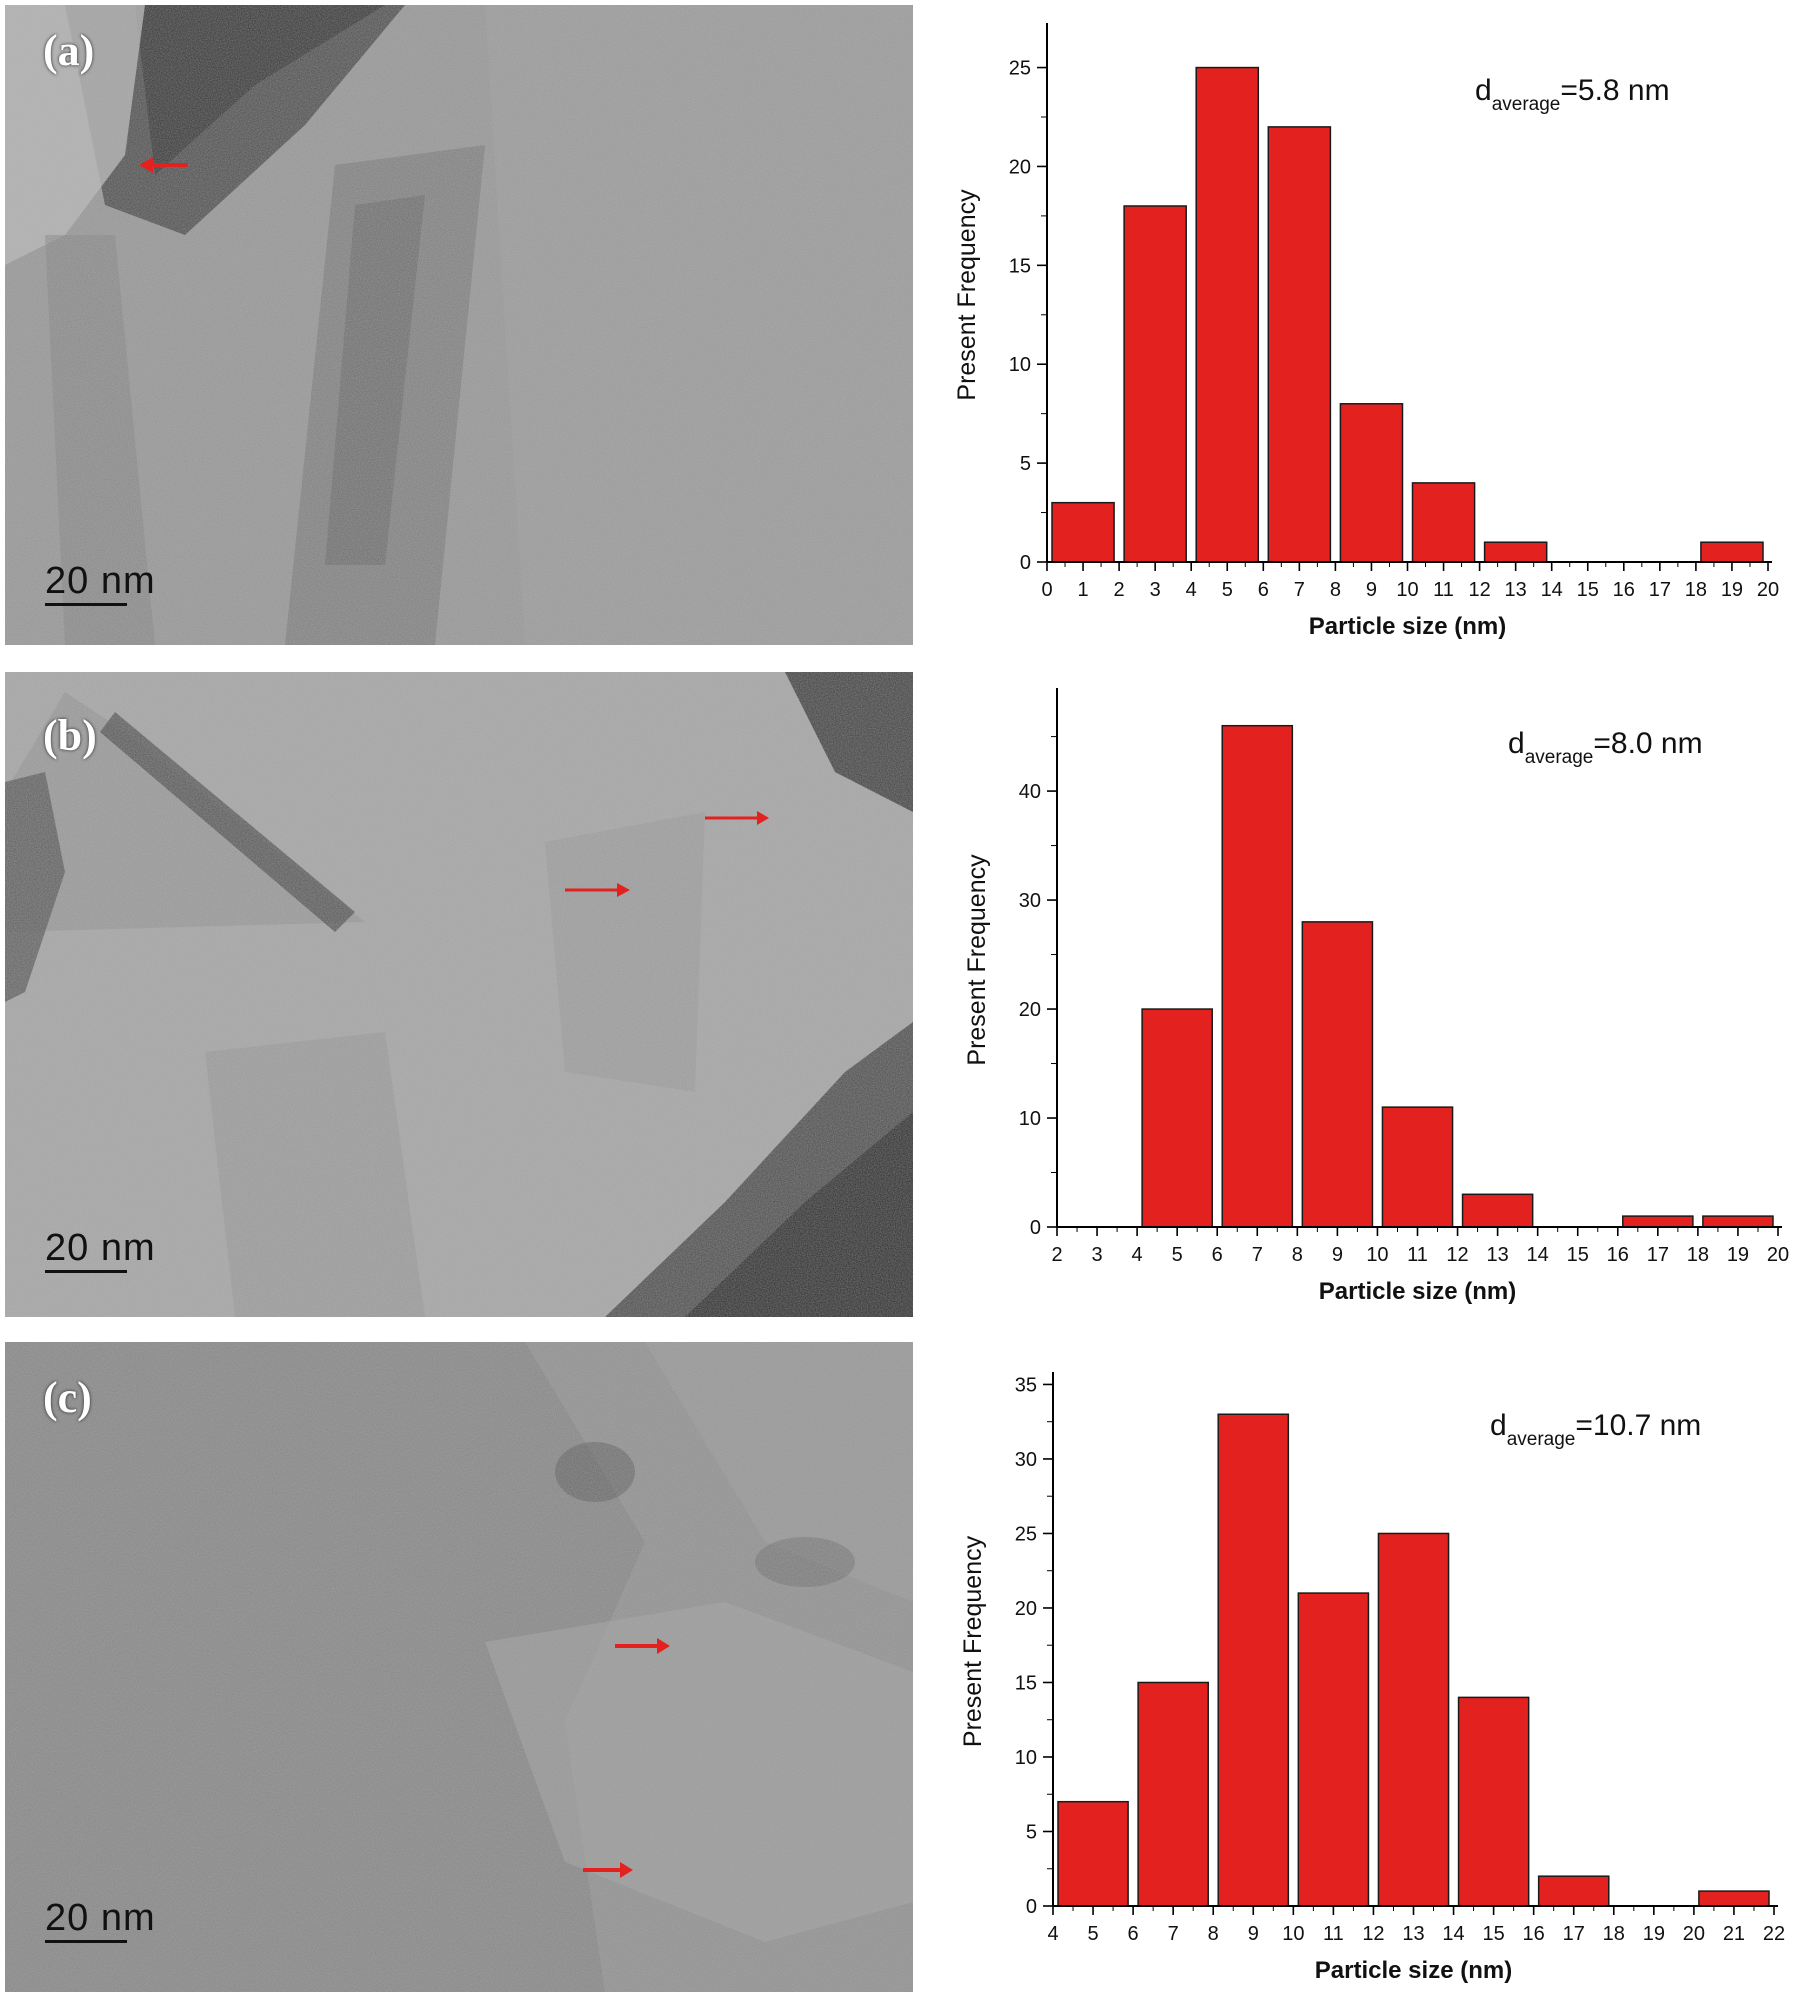  I want to click on x-tick-label: 0, so click(1046, 590).